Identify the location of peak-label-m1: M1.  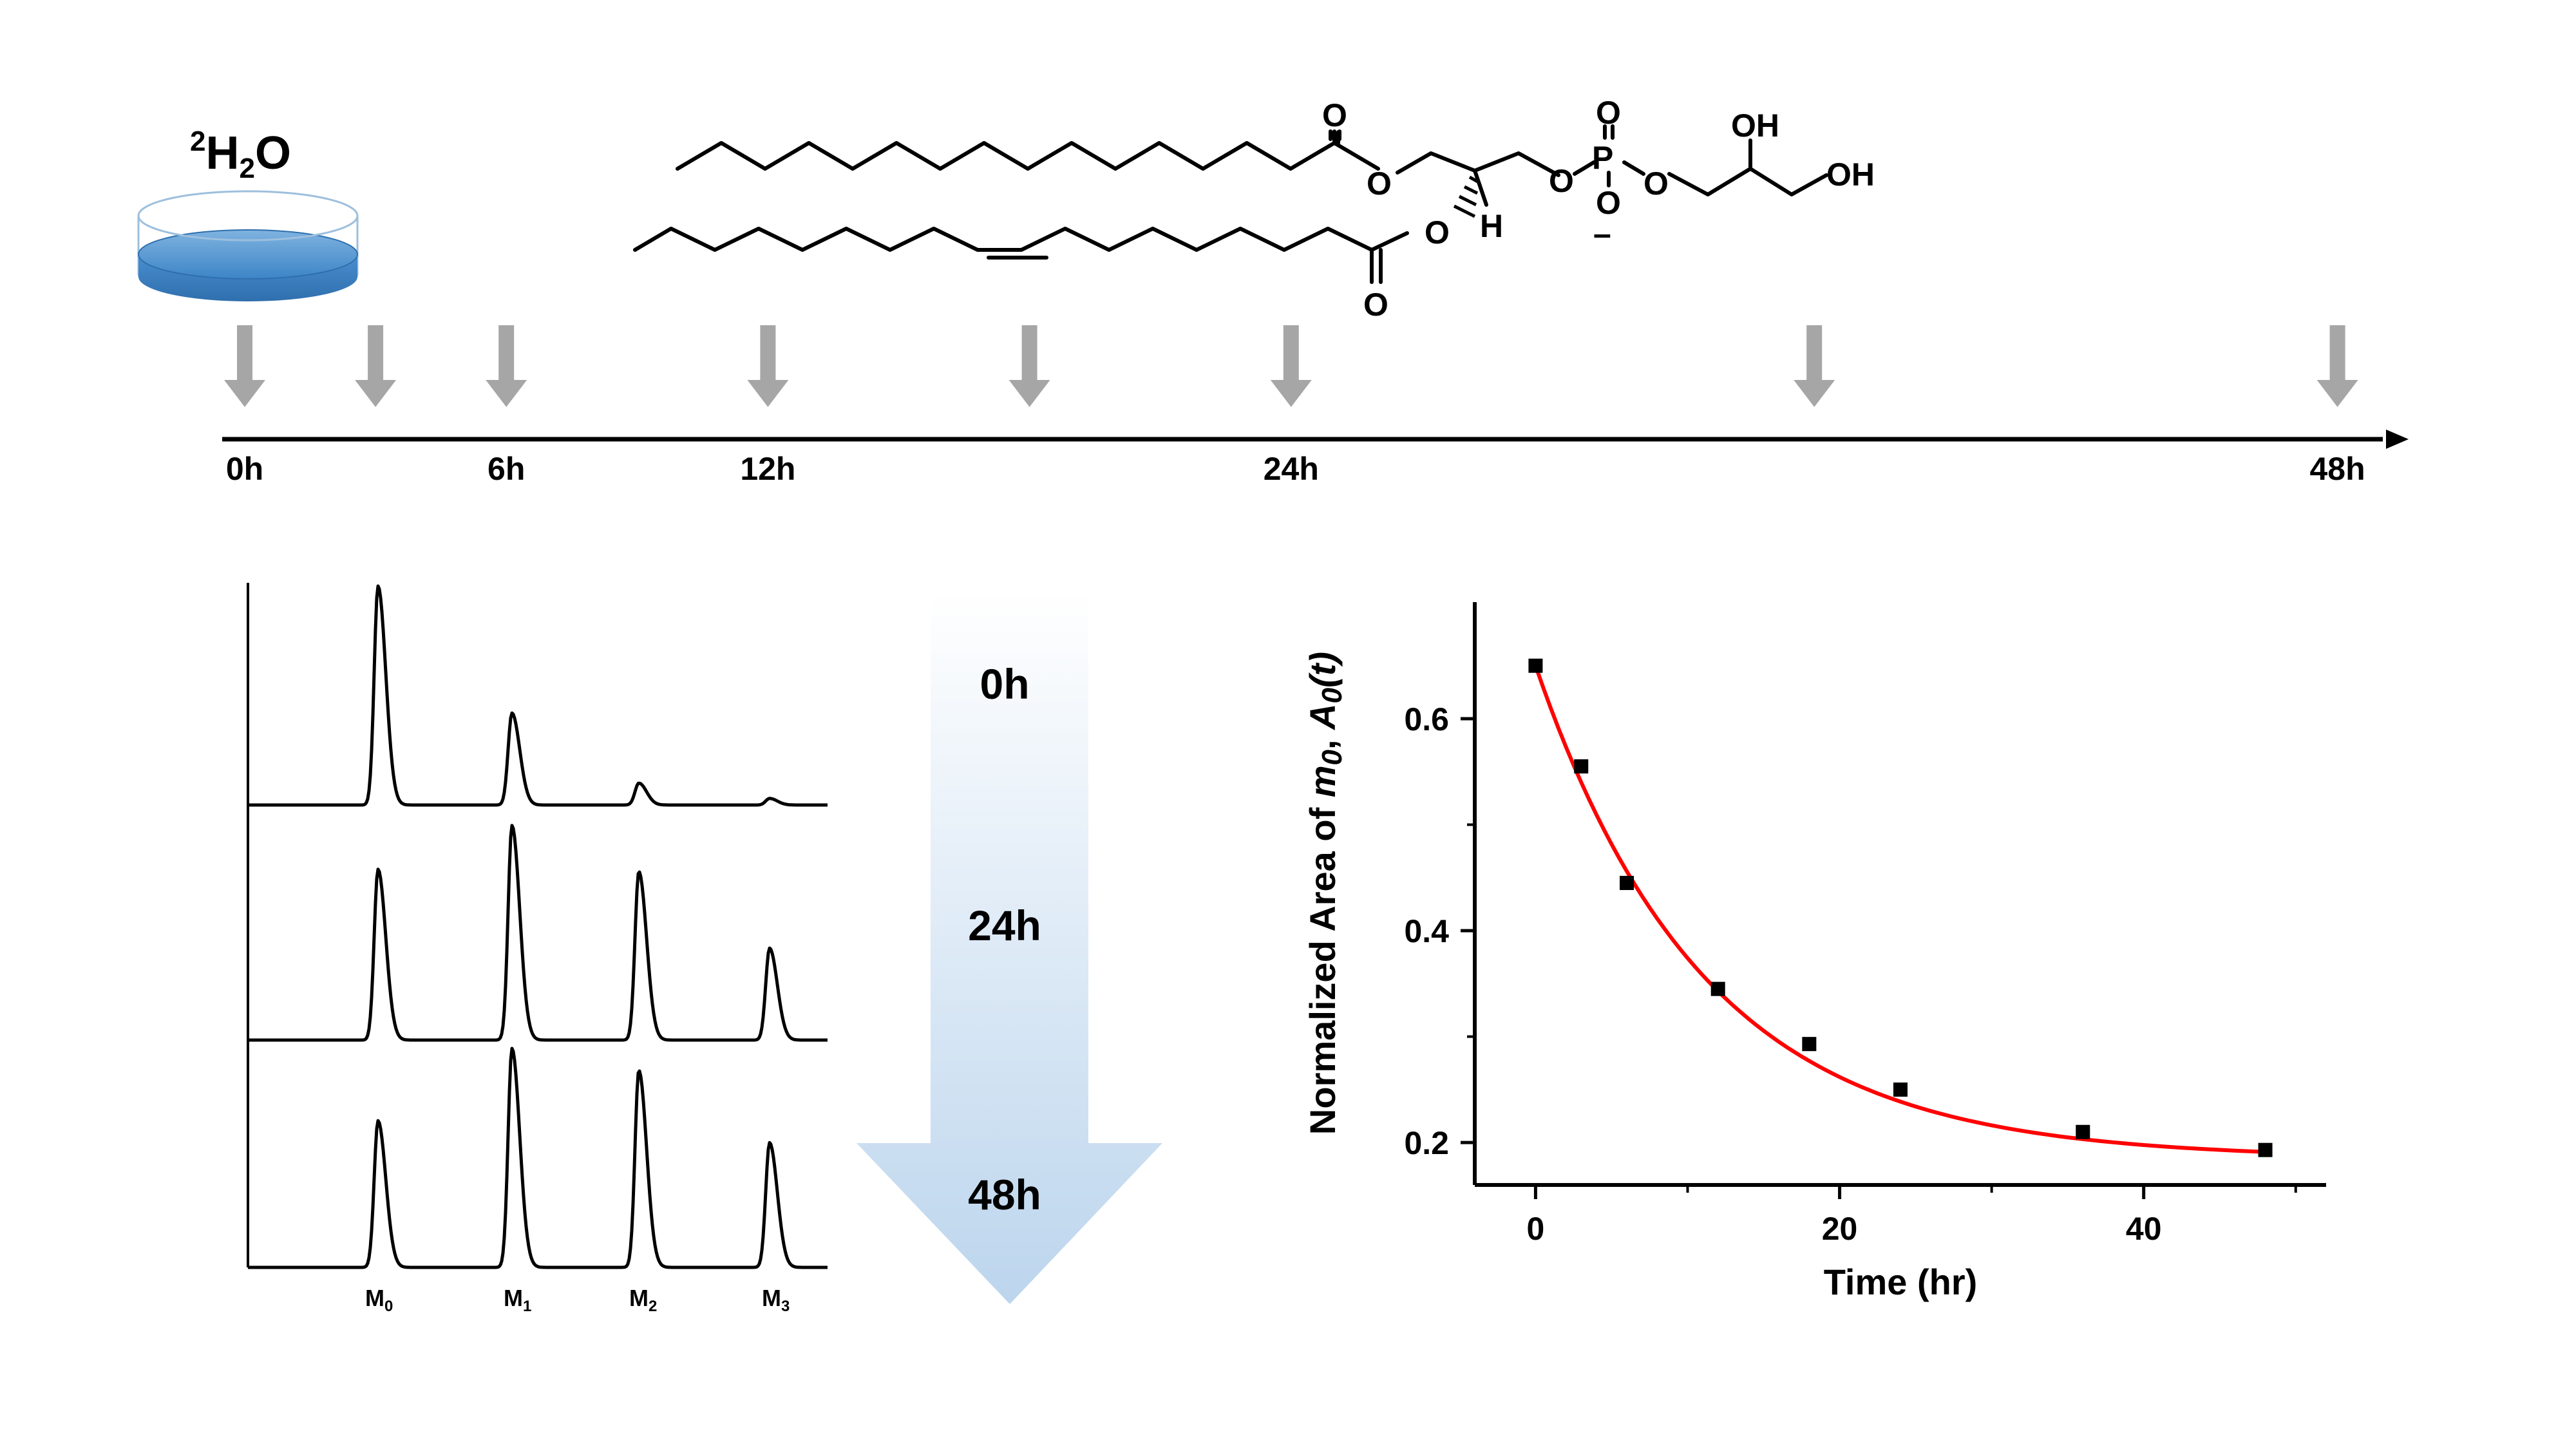
(517, 1300).